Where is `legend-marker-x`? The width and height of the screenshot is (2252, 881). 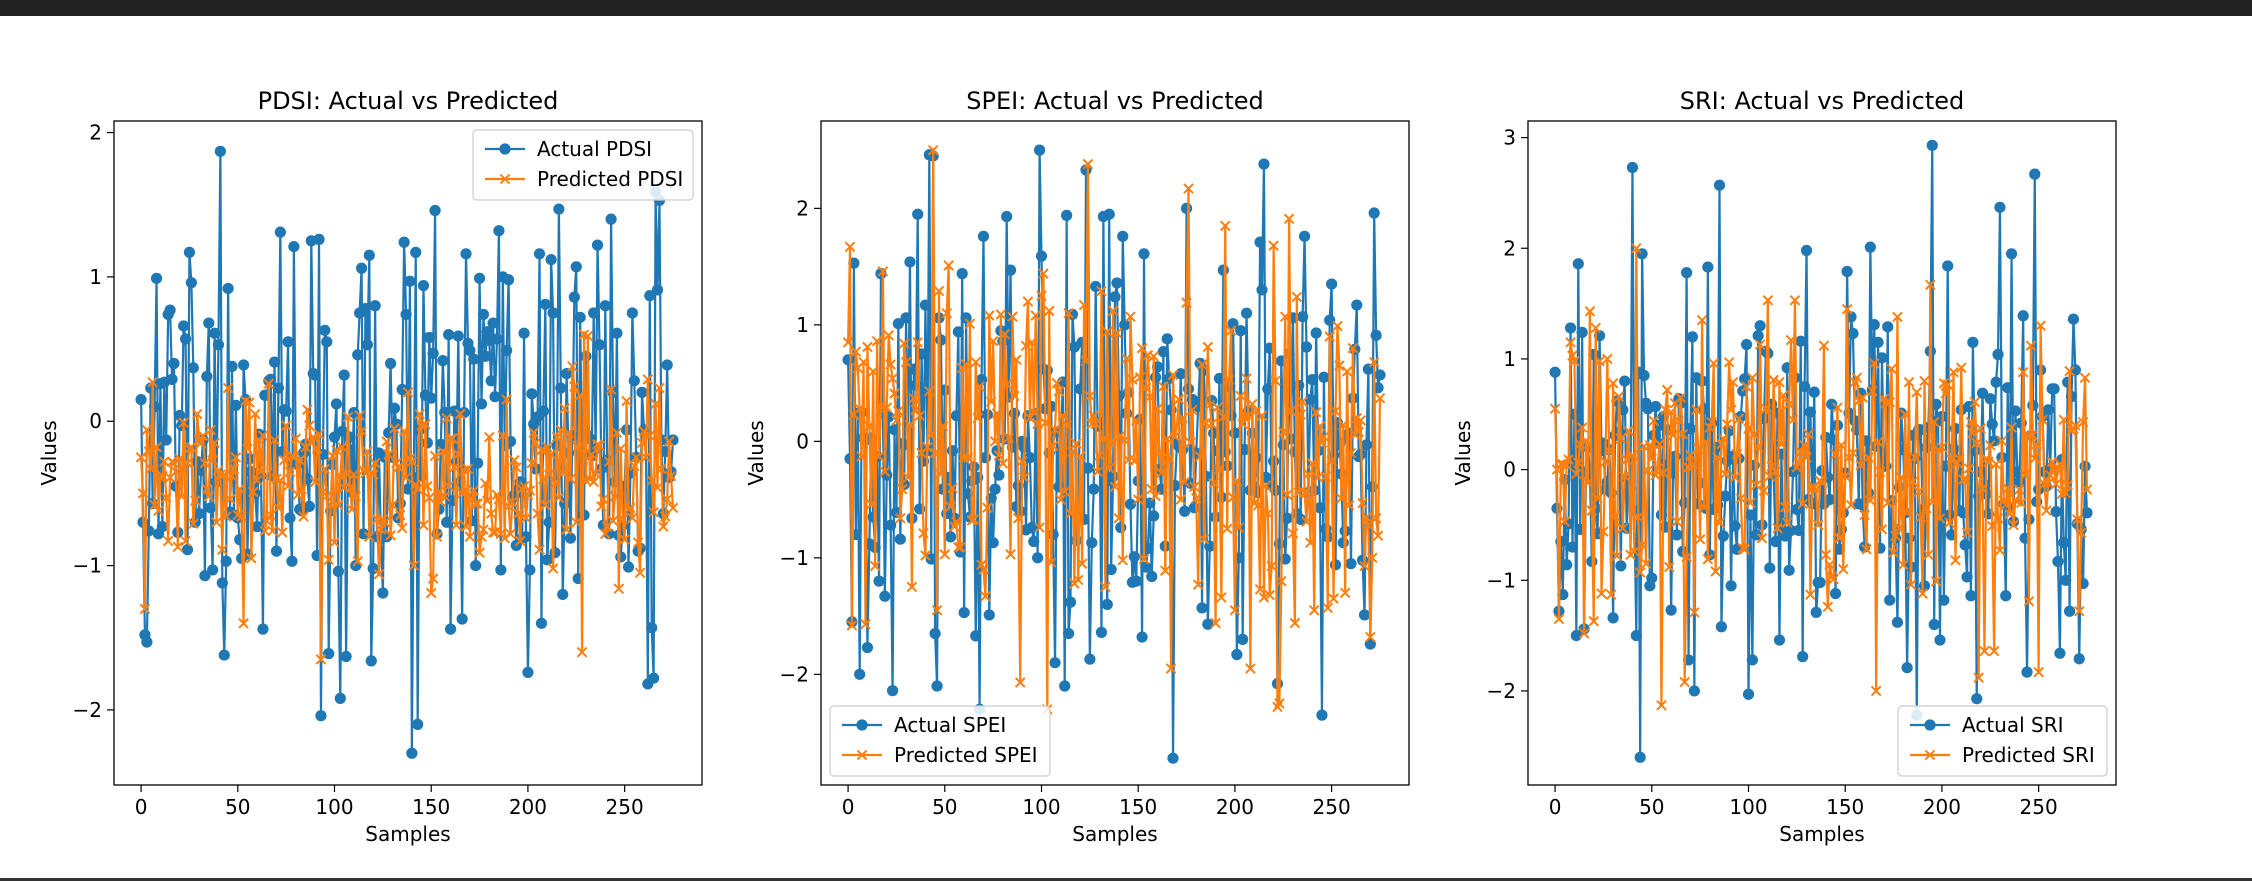
legend-marker-x is located at coordinates (1930, 755).